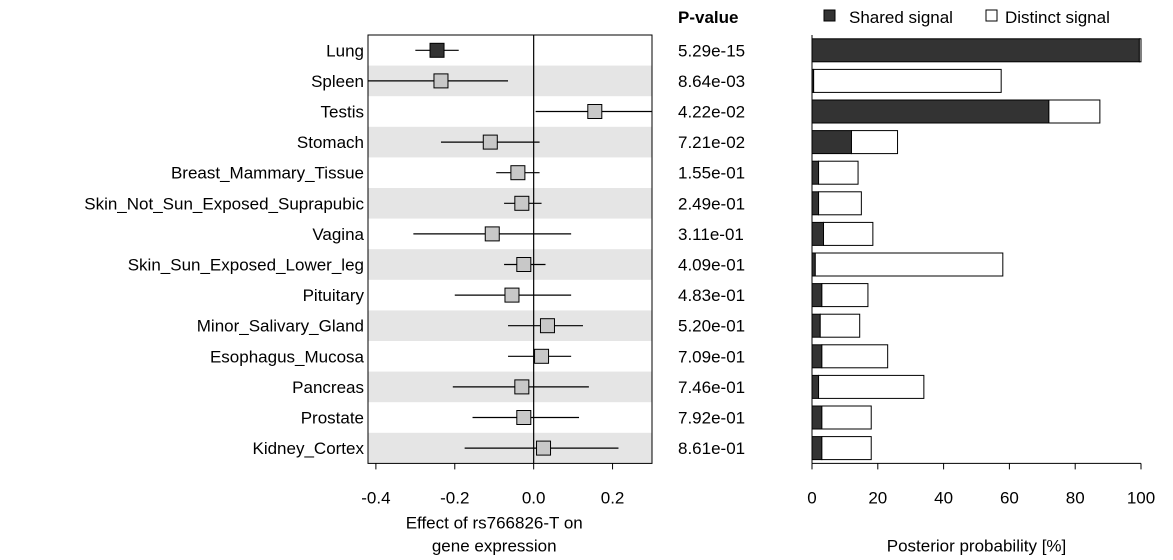 The width and height of the screenshot is (1173, 560). What do you see at coordinates (224, 203) in the screenshot?
I see `tissue-label: Skin_Not_Sun_Exposed_Suprapubic` at bounding box center [224, 203].